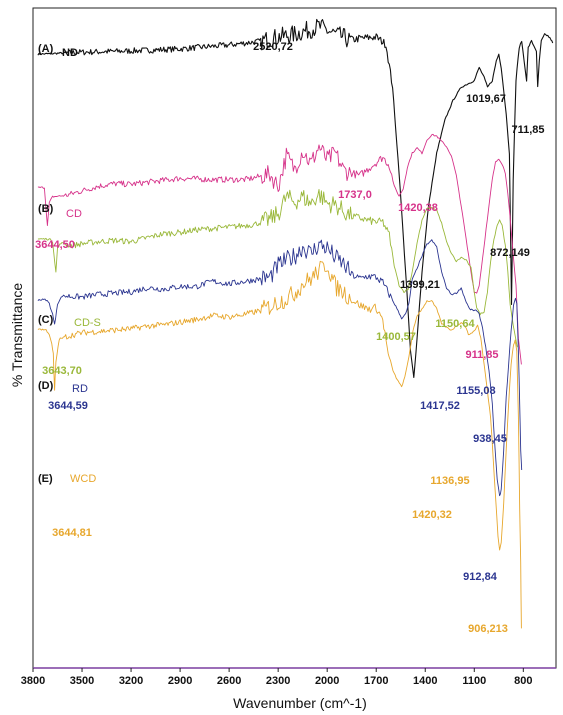 This screenshot has width=563, height=715. What do you see at coordinates (229, 681) in the screenshot?
I see `x-tick-label: 2600` at bounding box center [229, 681].